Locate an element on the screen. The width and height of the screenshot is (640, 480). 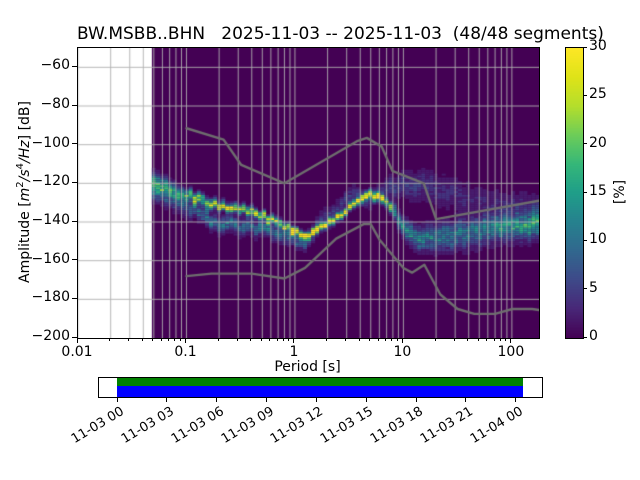
y-axis-label-s-exp: 4 is located at coordinates (21, 166).